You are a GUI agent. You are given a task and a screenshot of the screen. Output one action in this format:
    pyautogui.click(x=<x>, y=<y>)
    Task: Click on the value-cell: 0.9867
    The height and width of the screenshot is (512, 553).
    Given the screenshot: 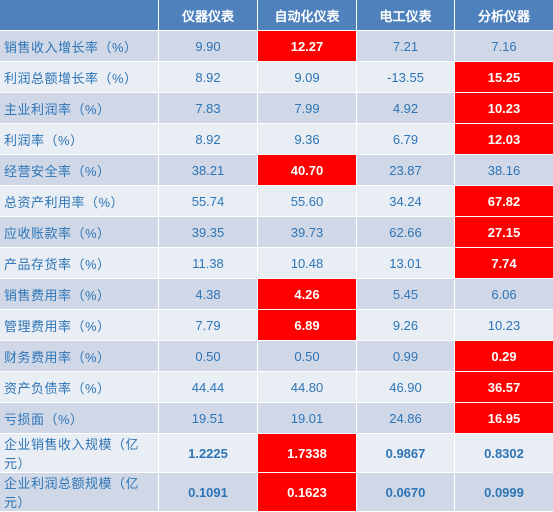 What is the action you would take?
    pyautogui.click(x=406, y=453)
    